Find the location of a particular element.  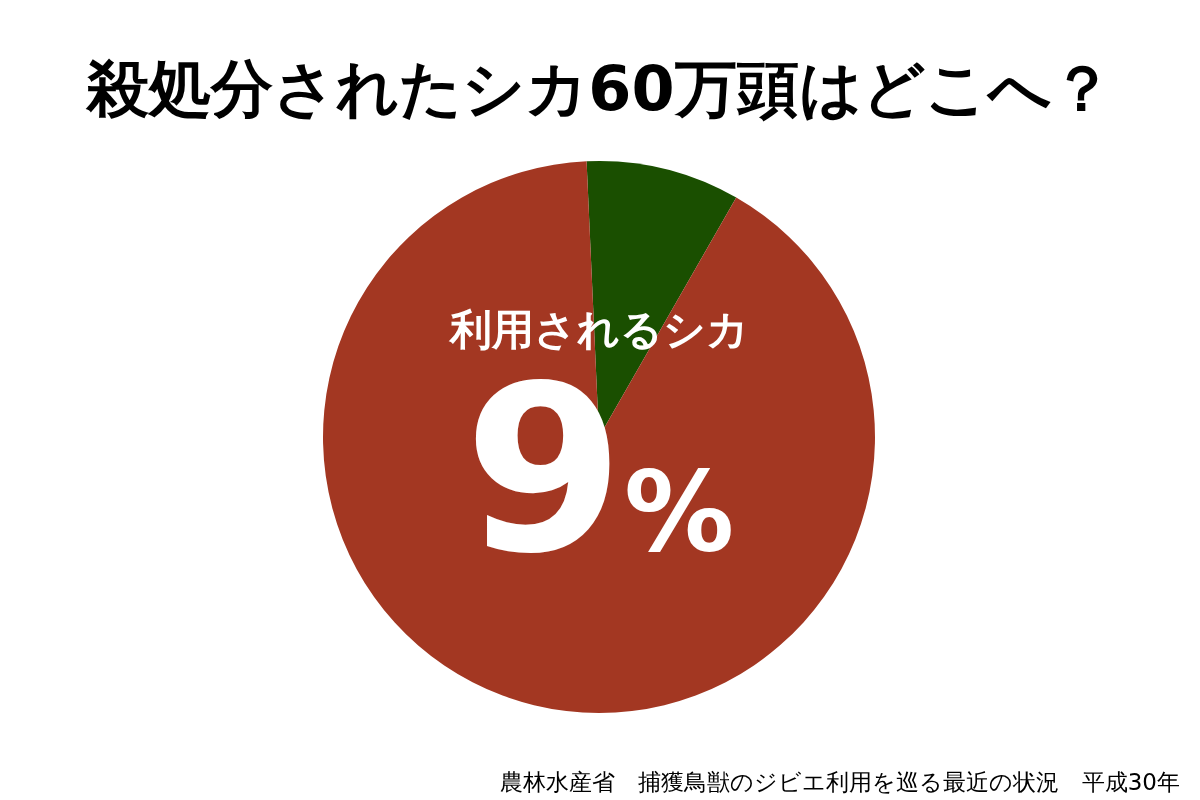

text: 農林水産省 捕獲鳥獣のジビエ利用を巡る最近の状況 平成30年 is located at coordinates (839, 782).